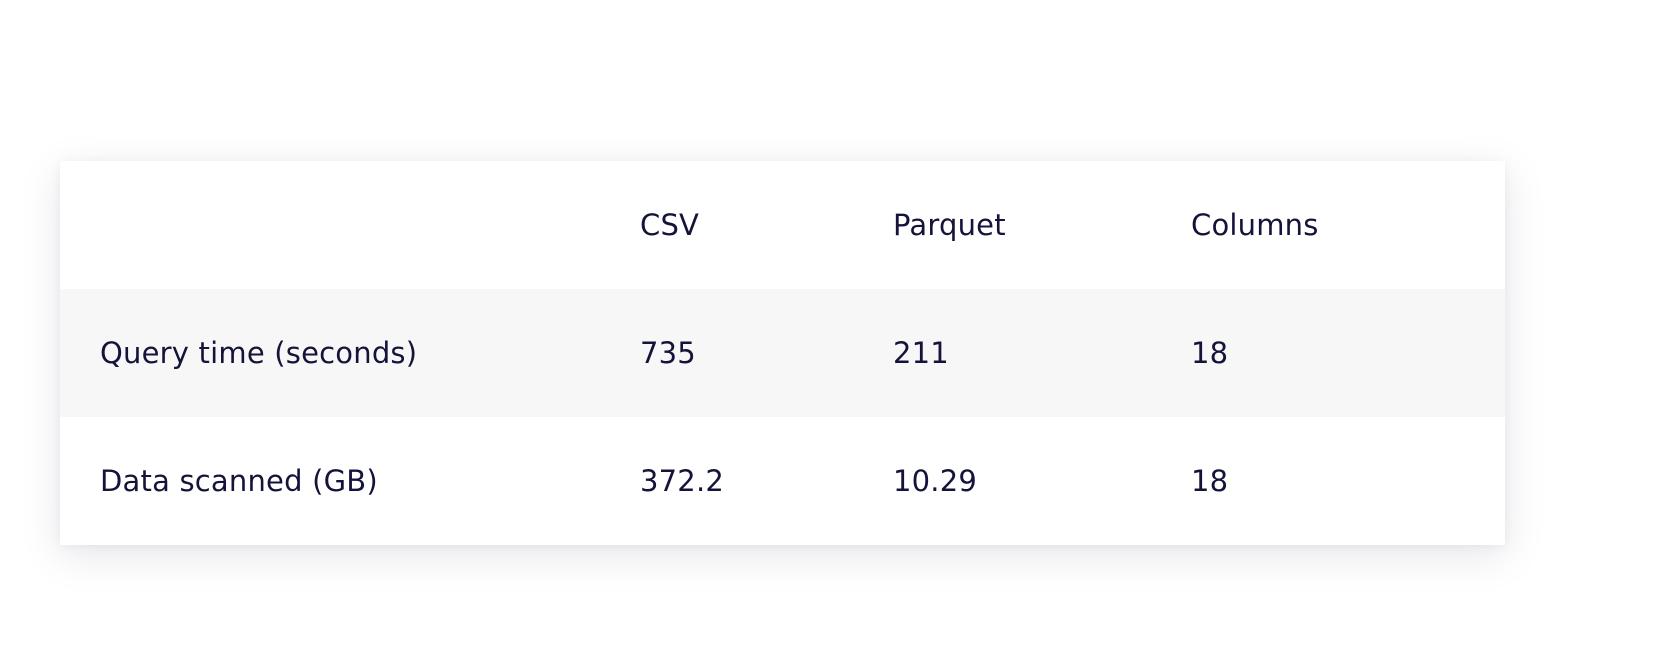  What do you see at coordinates (239, 481) in the screenshot?
I see `row-label: Data scanned (GB)` at bounding box center [239, 481].